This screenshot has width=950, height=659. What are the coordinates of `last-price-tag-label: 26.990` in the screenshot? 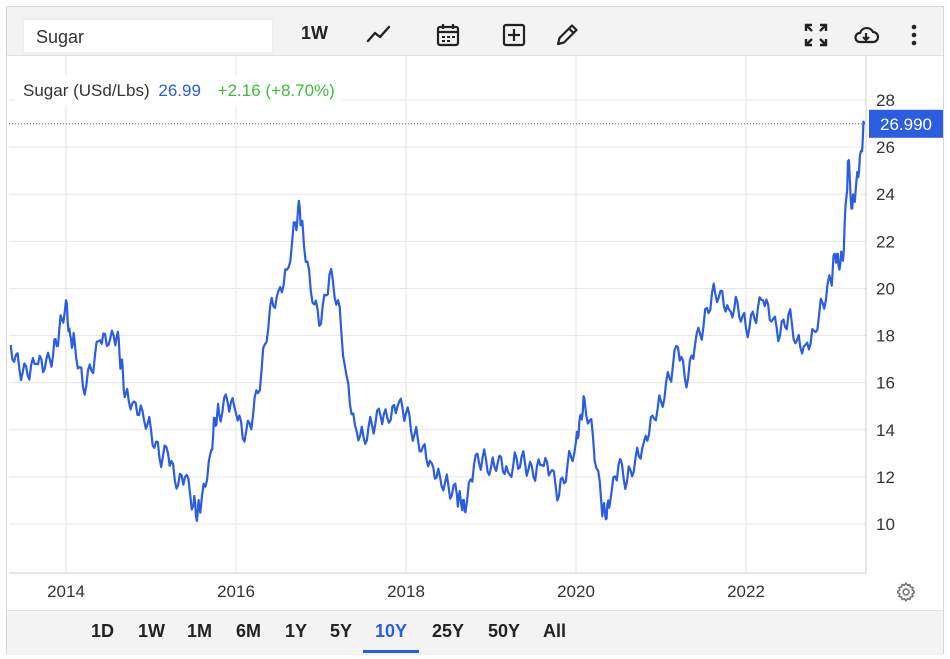 It's located at (906, 124).